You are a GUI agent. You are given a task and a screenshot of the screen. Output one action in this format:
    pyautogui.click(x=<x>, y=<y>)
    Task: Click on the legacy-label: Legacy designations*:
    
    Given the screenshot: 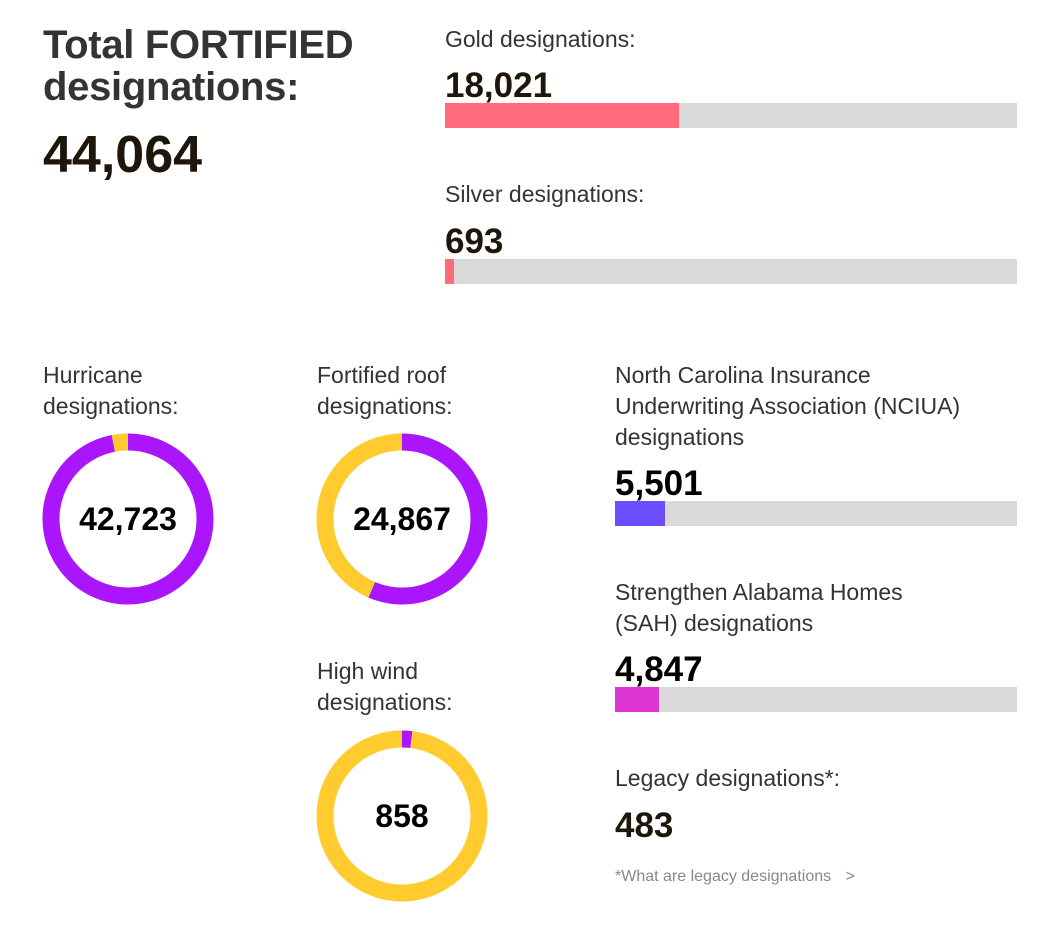 What is the action you would take?
    pyautogui.click(x=728, y=778)
    